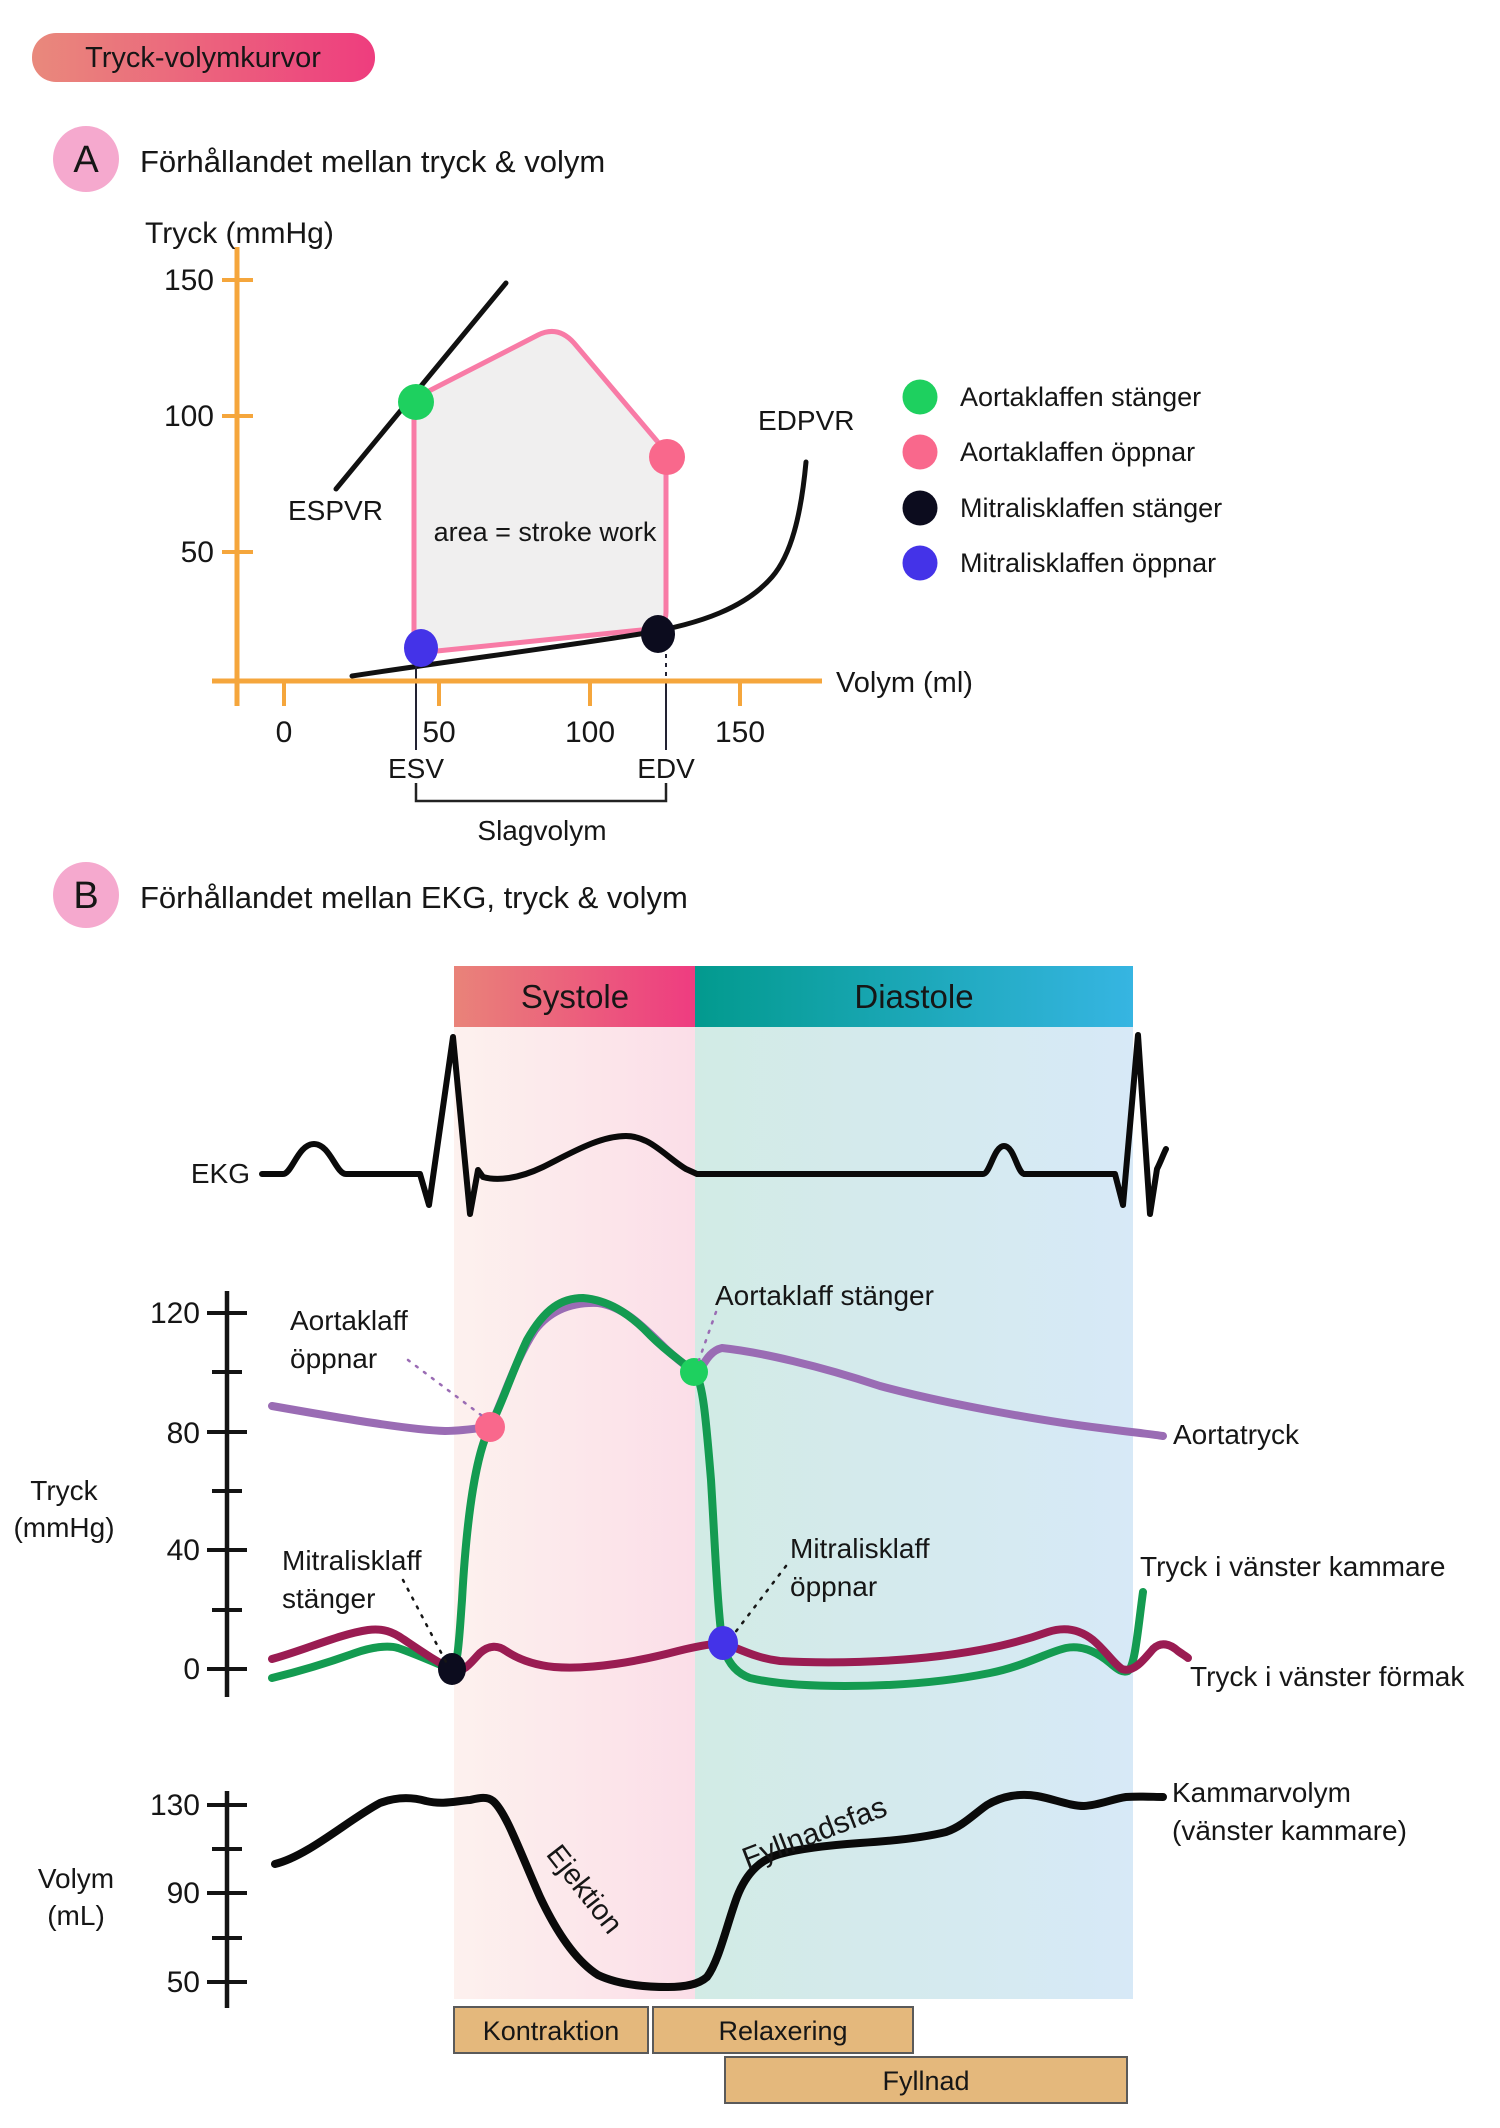 This screenshot has height=2128, width=1500. What do you see at coordinates (1261, 1792) in the screenshot?
I see `ventricular-volume-label-line1: Kammarvolym` at bounding box center [1261, 1792].